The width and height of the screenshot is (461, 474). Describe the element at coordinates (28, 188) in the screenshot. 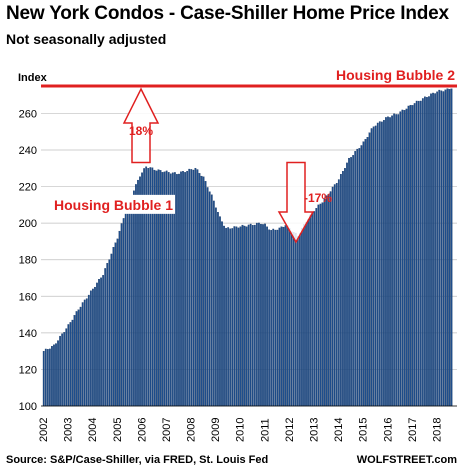

I see `y-tick-label: 220` at that location.